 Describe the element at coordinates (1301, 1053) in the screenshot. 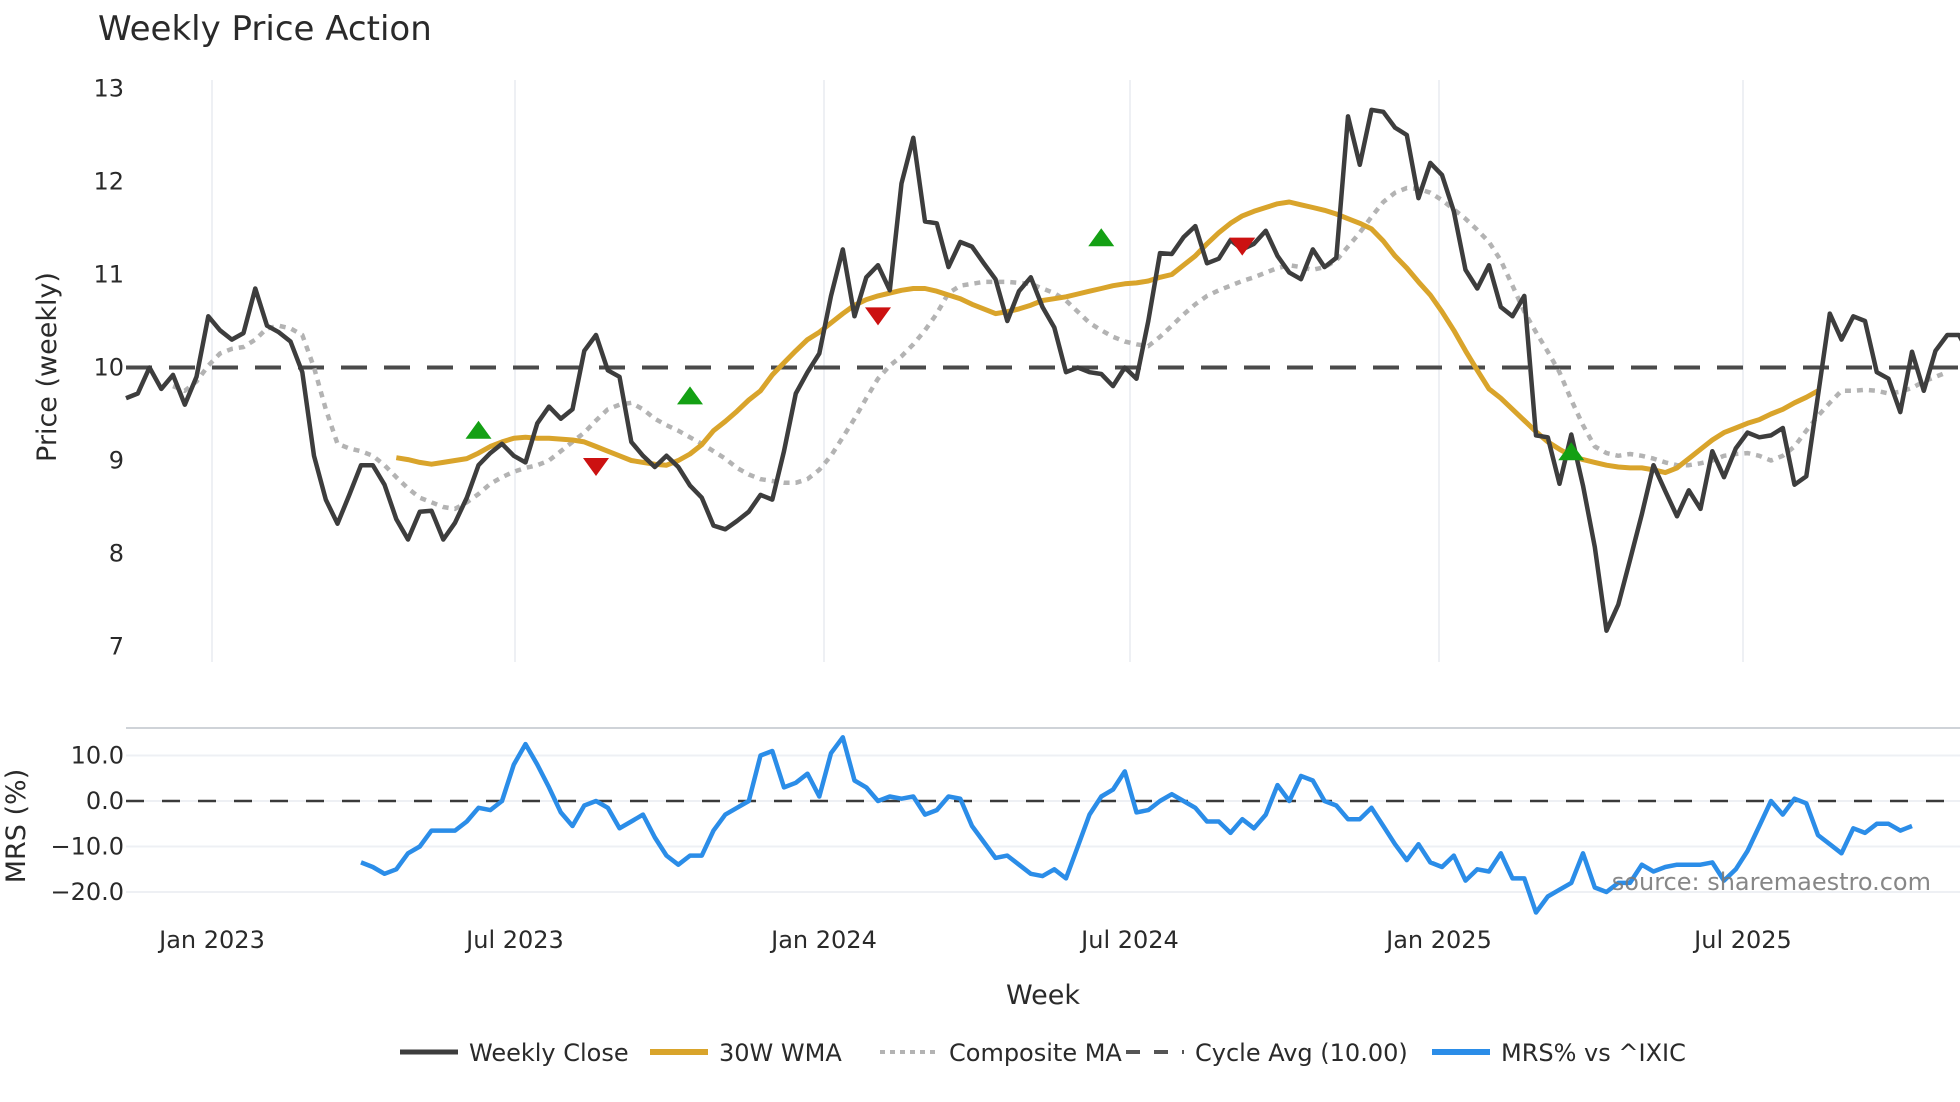

I see `legend-label: Cycle Avg (10.00)` at that location.